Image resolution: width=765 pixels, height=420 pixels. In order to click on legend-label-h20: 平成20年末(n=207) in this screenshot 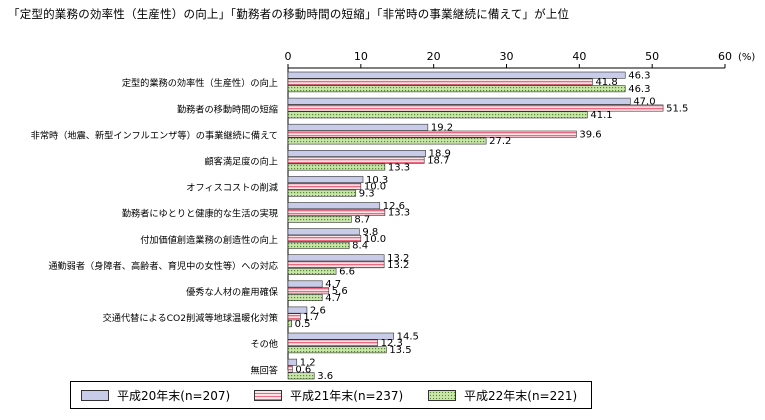, I will do `click(174, 395)`.